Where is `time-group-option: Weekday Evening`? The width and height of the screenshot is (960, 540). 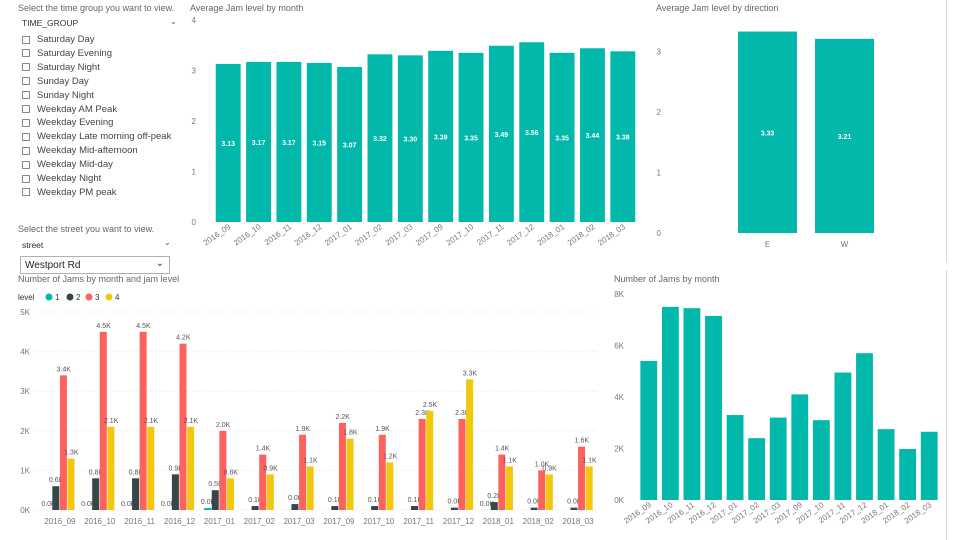 time-group-option: Weekday Evening is located at coordinates (67, 122).